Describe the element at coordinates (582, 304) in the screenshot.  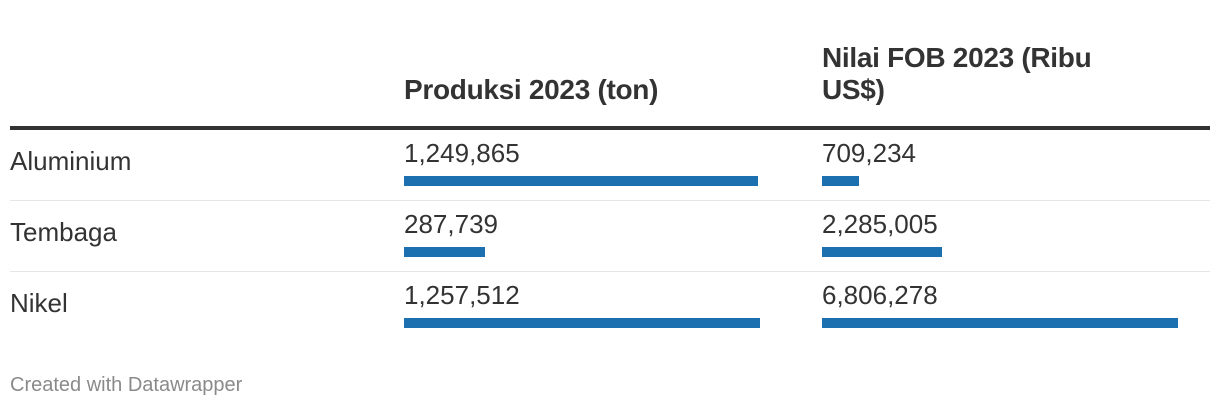
I see `production-cell: 1,257,512` at that location.